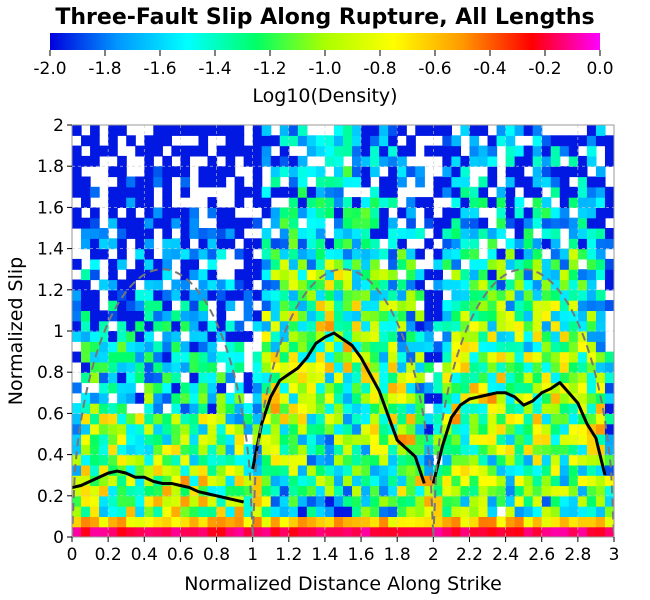  What do you see at coordinates (50, 414) in the screenshot?
I see `y-tick-label: 0.6` at bounding box center [50, 414].